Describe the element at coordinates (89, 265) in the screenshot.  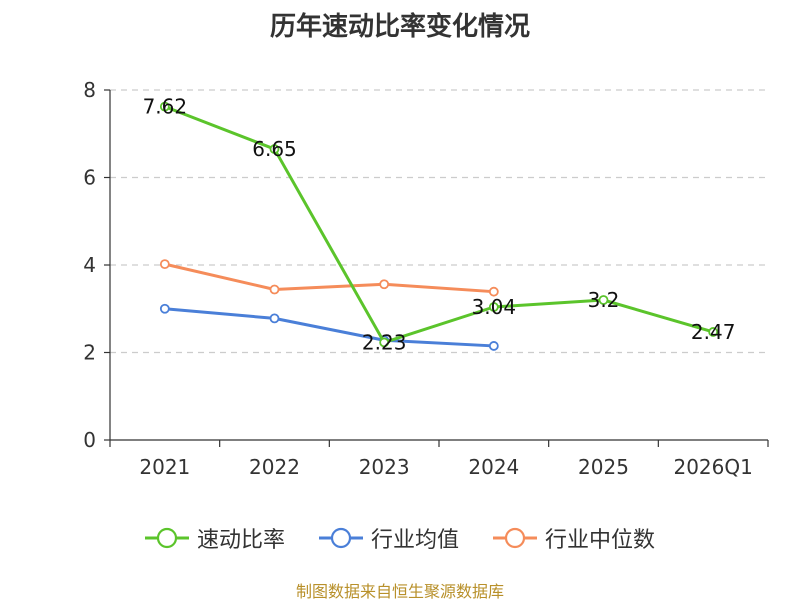
I see `y-tick-label: 4` at that location.